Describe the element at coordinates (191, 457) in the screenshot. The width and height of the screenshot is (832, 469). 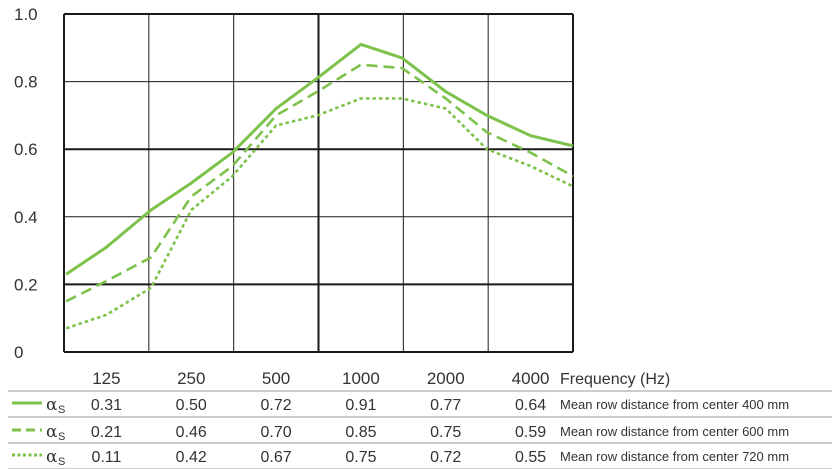
I see `legend-value: 0.42` at that location.